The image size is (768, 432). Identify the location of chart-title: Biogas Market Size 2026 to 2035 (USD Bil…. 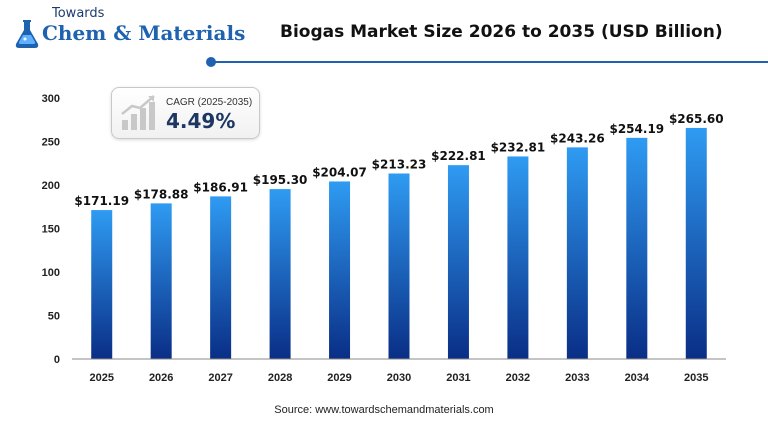
(501, 32).